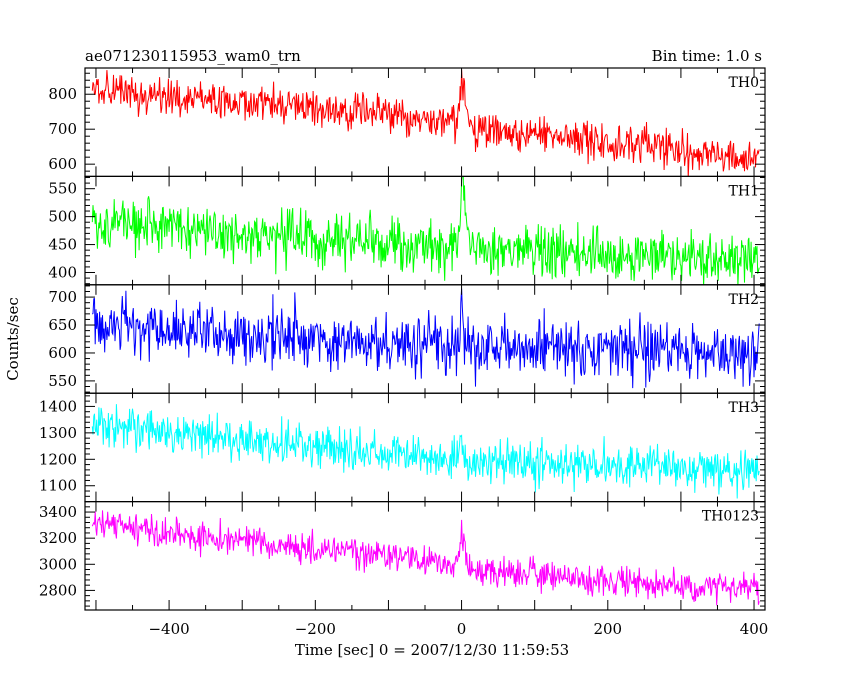 The height and width of the screenshot is (680, 850). I want to click on y-tick-label: 400, so click(62, 273).